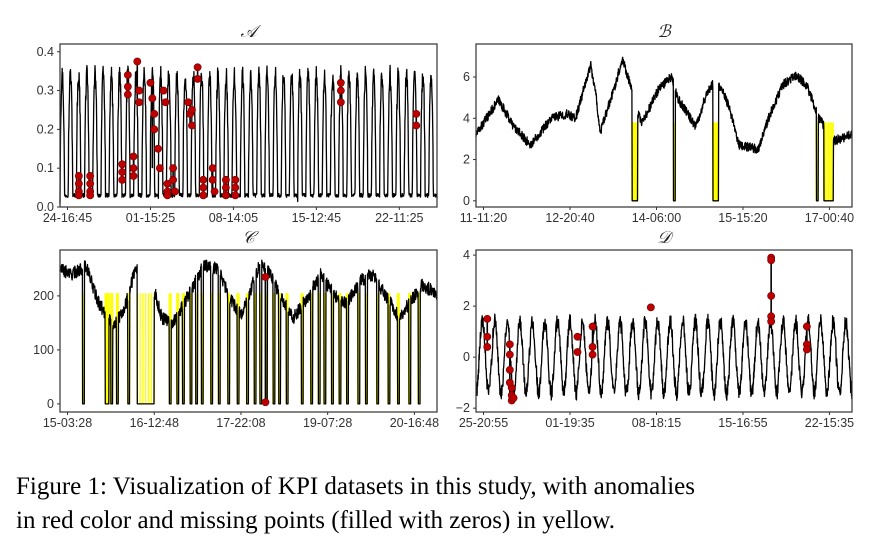 The width and height of the screenshot is (885, 546). Describe the element at coordinates (45, 207) in the screenshot. I see `y-tick-label: 0.0` at that location.